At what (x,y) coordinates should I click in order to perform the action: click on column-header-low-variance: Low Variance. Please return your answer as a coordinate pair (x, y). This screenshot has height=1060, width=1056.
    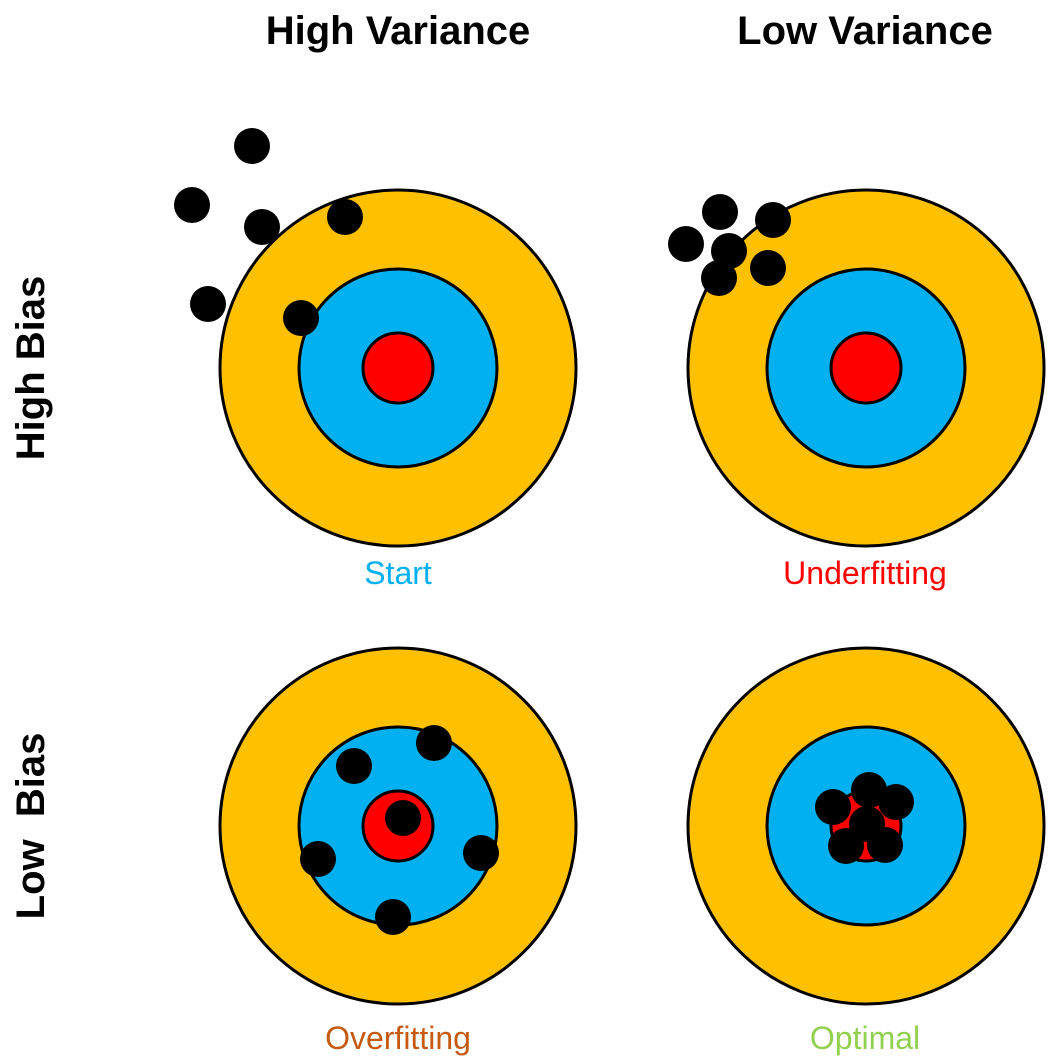
    Looking at the image, I should click on (865, 31).